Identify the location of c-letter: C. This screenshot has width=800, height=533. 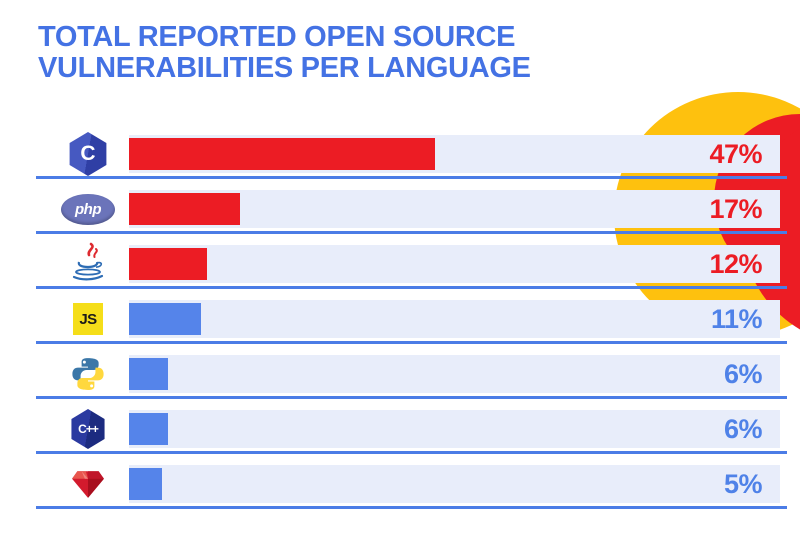
(88, 153).